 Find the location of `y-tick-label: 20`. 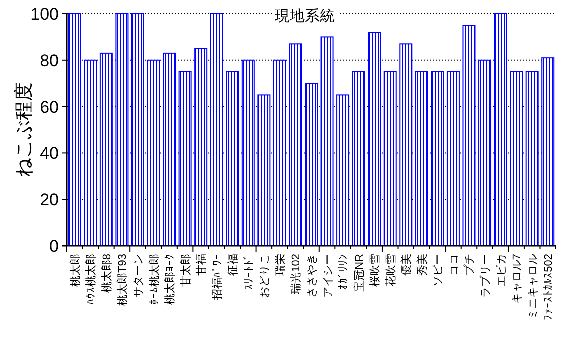

y-tick-label: 20 is located at coordinates (49, 200).